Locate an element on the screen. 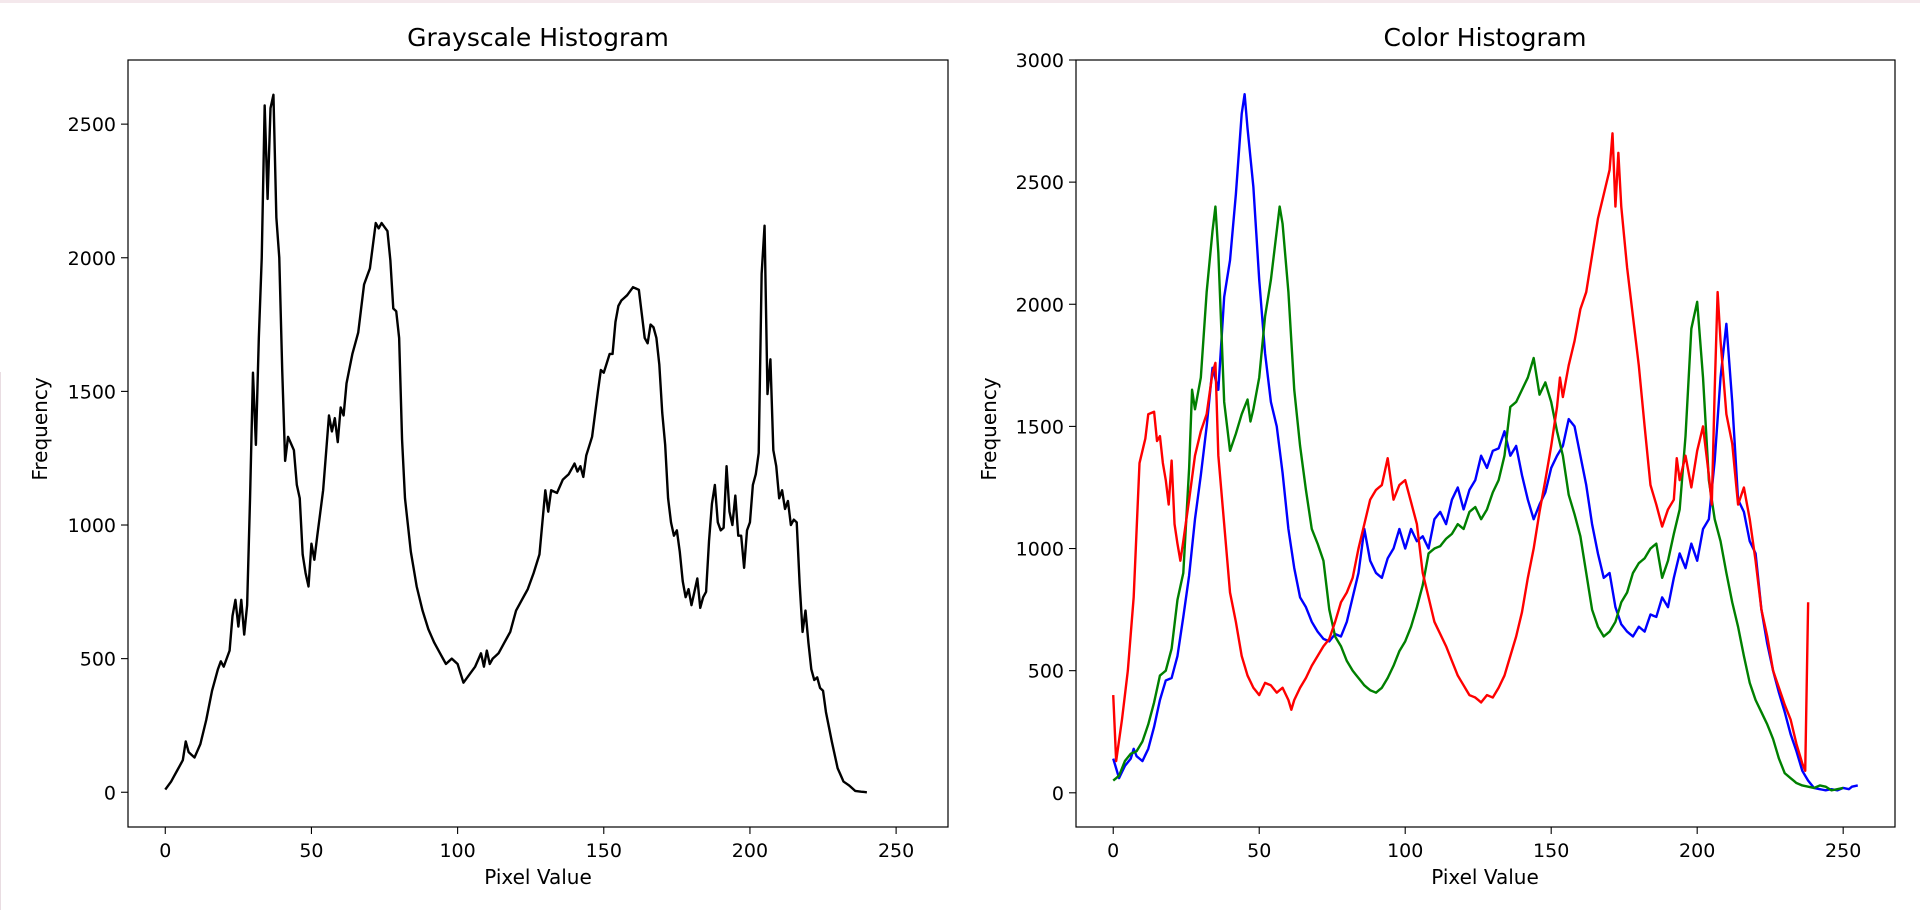 This screenshot has width=1920, height=910. grayscale-y-tick-label: 500 is located at coordinates (98, 660).